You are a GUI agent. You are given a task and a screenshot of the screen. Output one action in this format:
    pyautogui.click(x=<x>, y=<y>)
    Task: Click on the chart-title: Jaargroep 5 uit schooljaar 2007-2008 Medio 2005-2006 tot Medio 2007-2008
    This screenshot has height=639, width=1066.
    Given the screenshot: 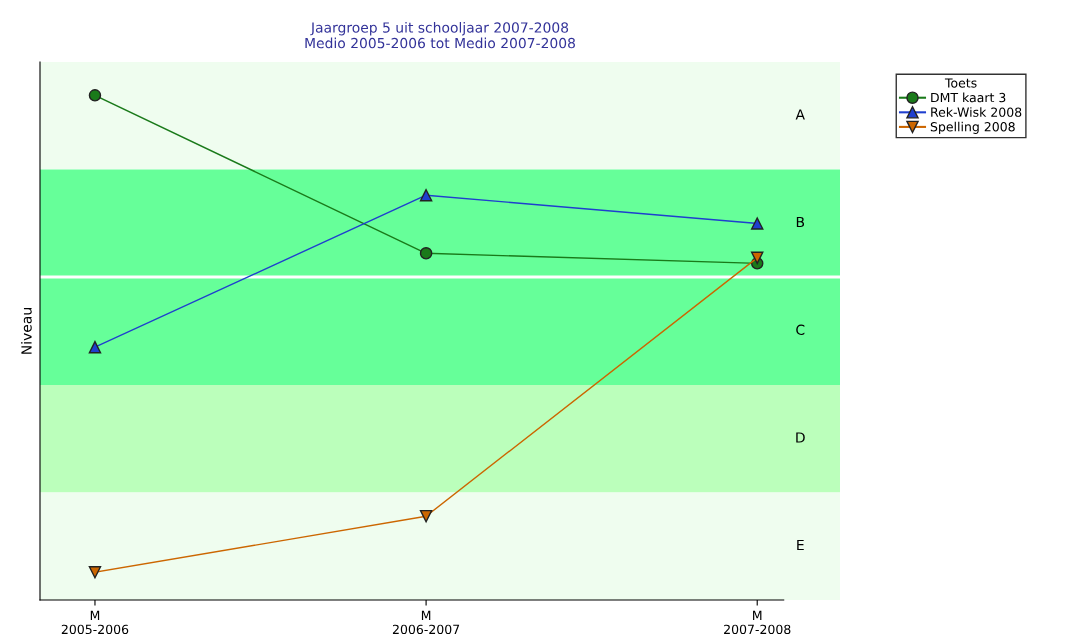 What is the action you would take?
    pyautogui.click(x=440, y=35)
    